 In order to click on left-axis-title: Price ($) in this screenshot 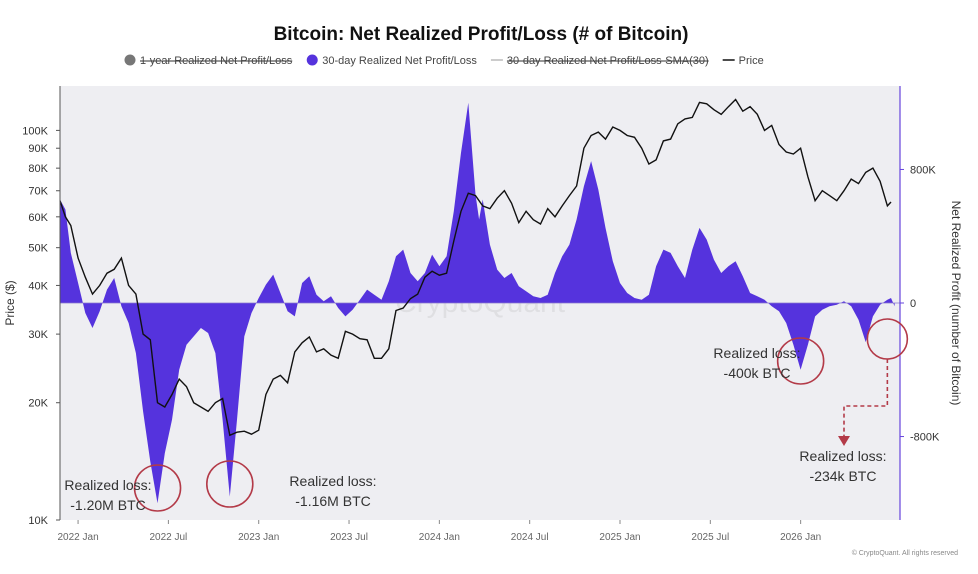, I will do `click(10, 302)`.